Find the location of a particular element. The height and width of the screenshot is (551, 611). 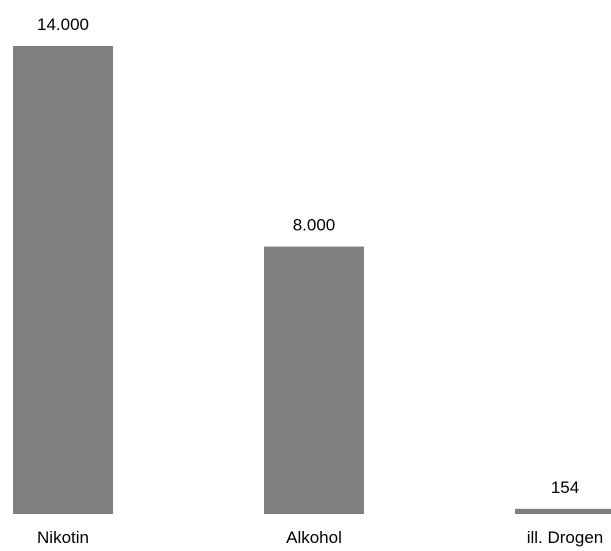

bar-ill-drogen is located at coordinates (563, 511).